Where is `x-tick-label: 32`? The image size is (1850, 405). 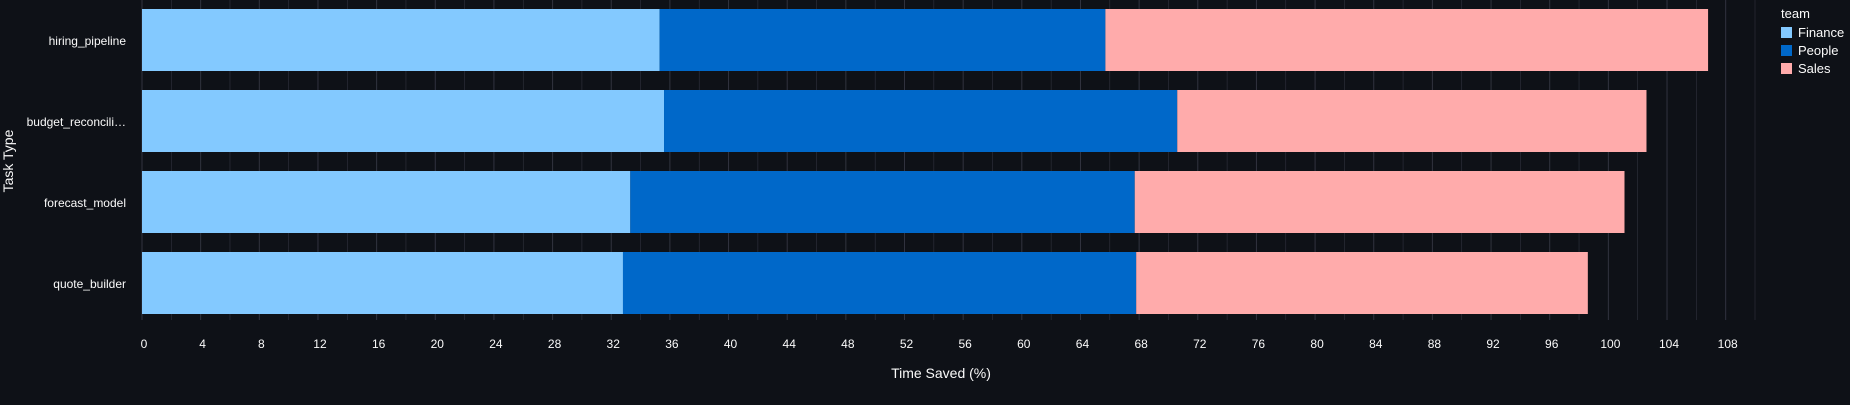 x-tick-label: 32 is located at coordinates (614, 344).